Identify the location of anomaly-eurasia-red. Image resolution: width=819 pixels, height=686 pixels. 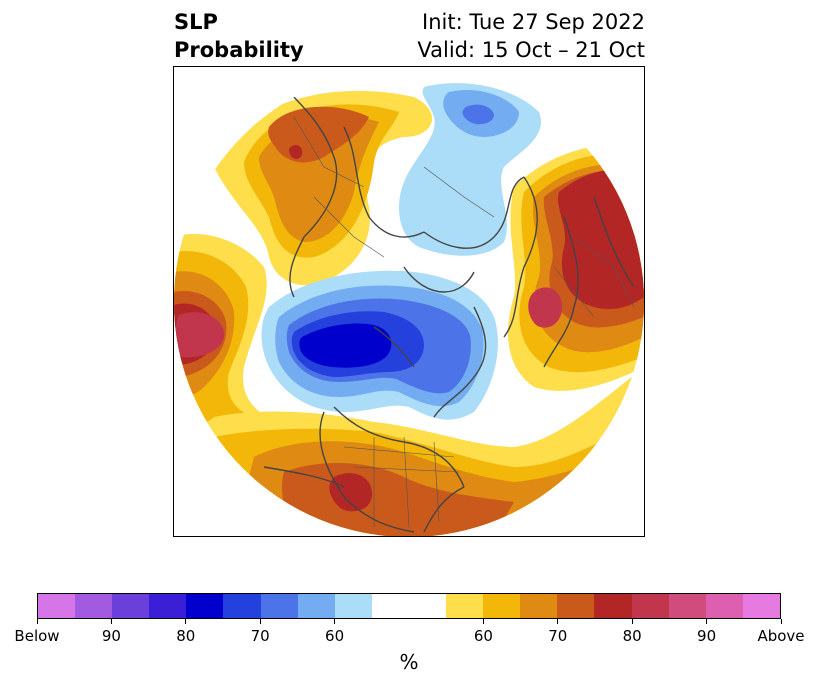
(296, 152).